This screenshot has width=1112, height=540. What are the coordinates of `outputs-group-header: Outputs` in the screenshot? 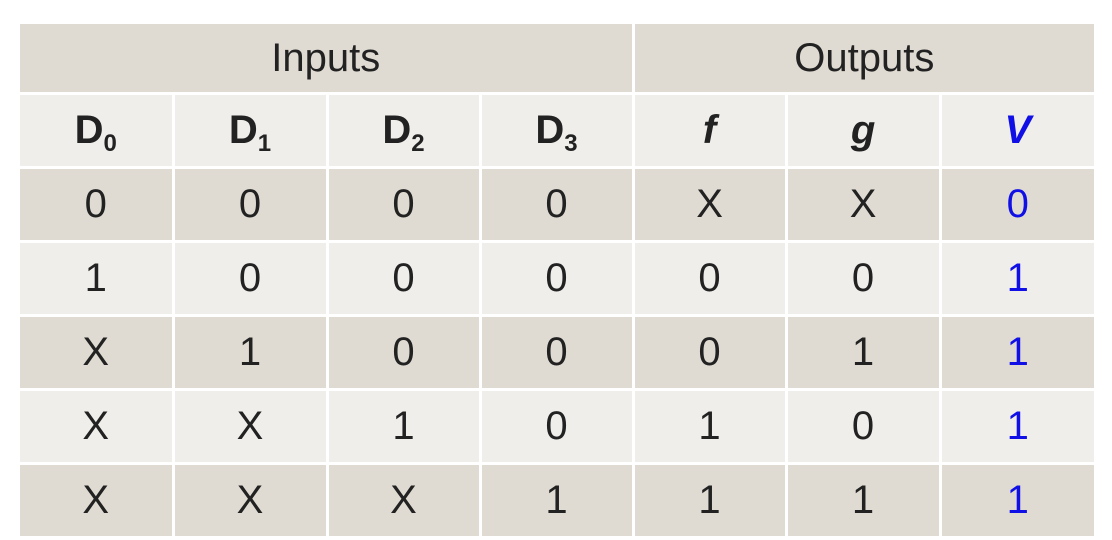 It's located at (863, 59).